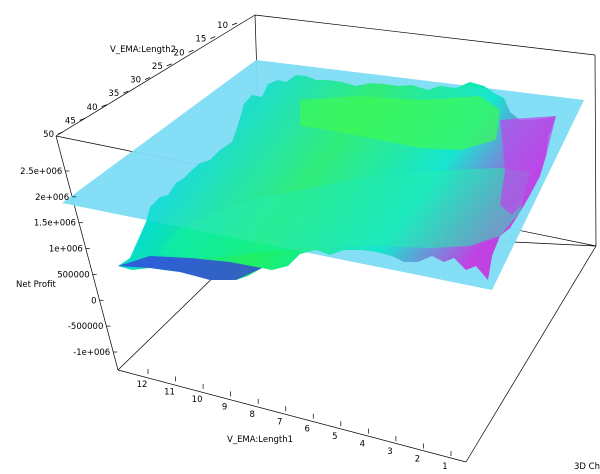 The height and width of the screenshot is (474, 600). Describe the element at coordinates (142, 385) in the screenshot. I see `x-tick-label: 12` at that location.